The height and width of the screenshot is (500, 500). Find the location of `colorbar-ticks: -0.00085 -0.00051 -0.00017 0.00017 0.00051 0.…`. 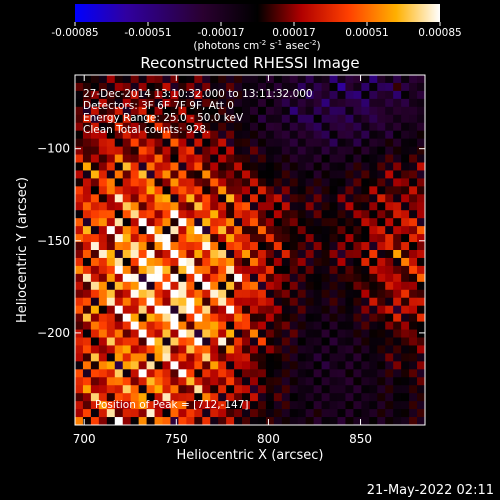

colorbar-ticks: -0.00085 -0.00051 -0.00017 0.00017 0.00051 0.… is located at coordinates (256, 30).